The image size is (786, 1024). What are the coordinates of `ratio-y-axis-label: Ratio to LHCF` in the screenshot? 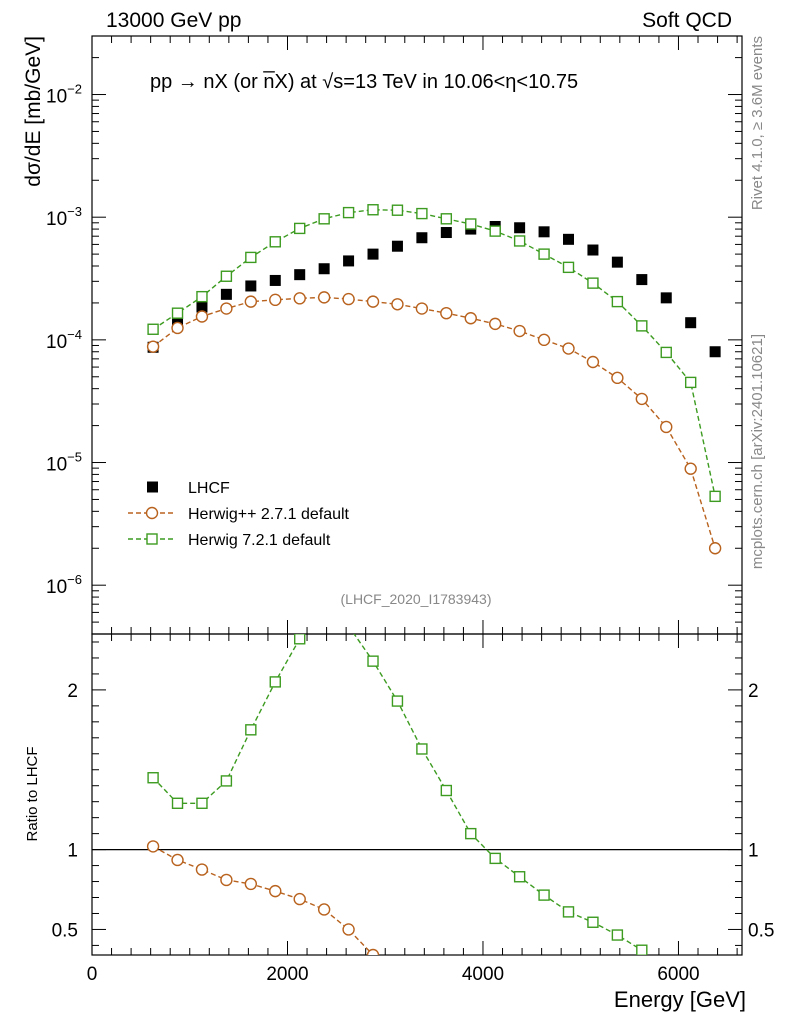 It's located at (32, 793).